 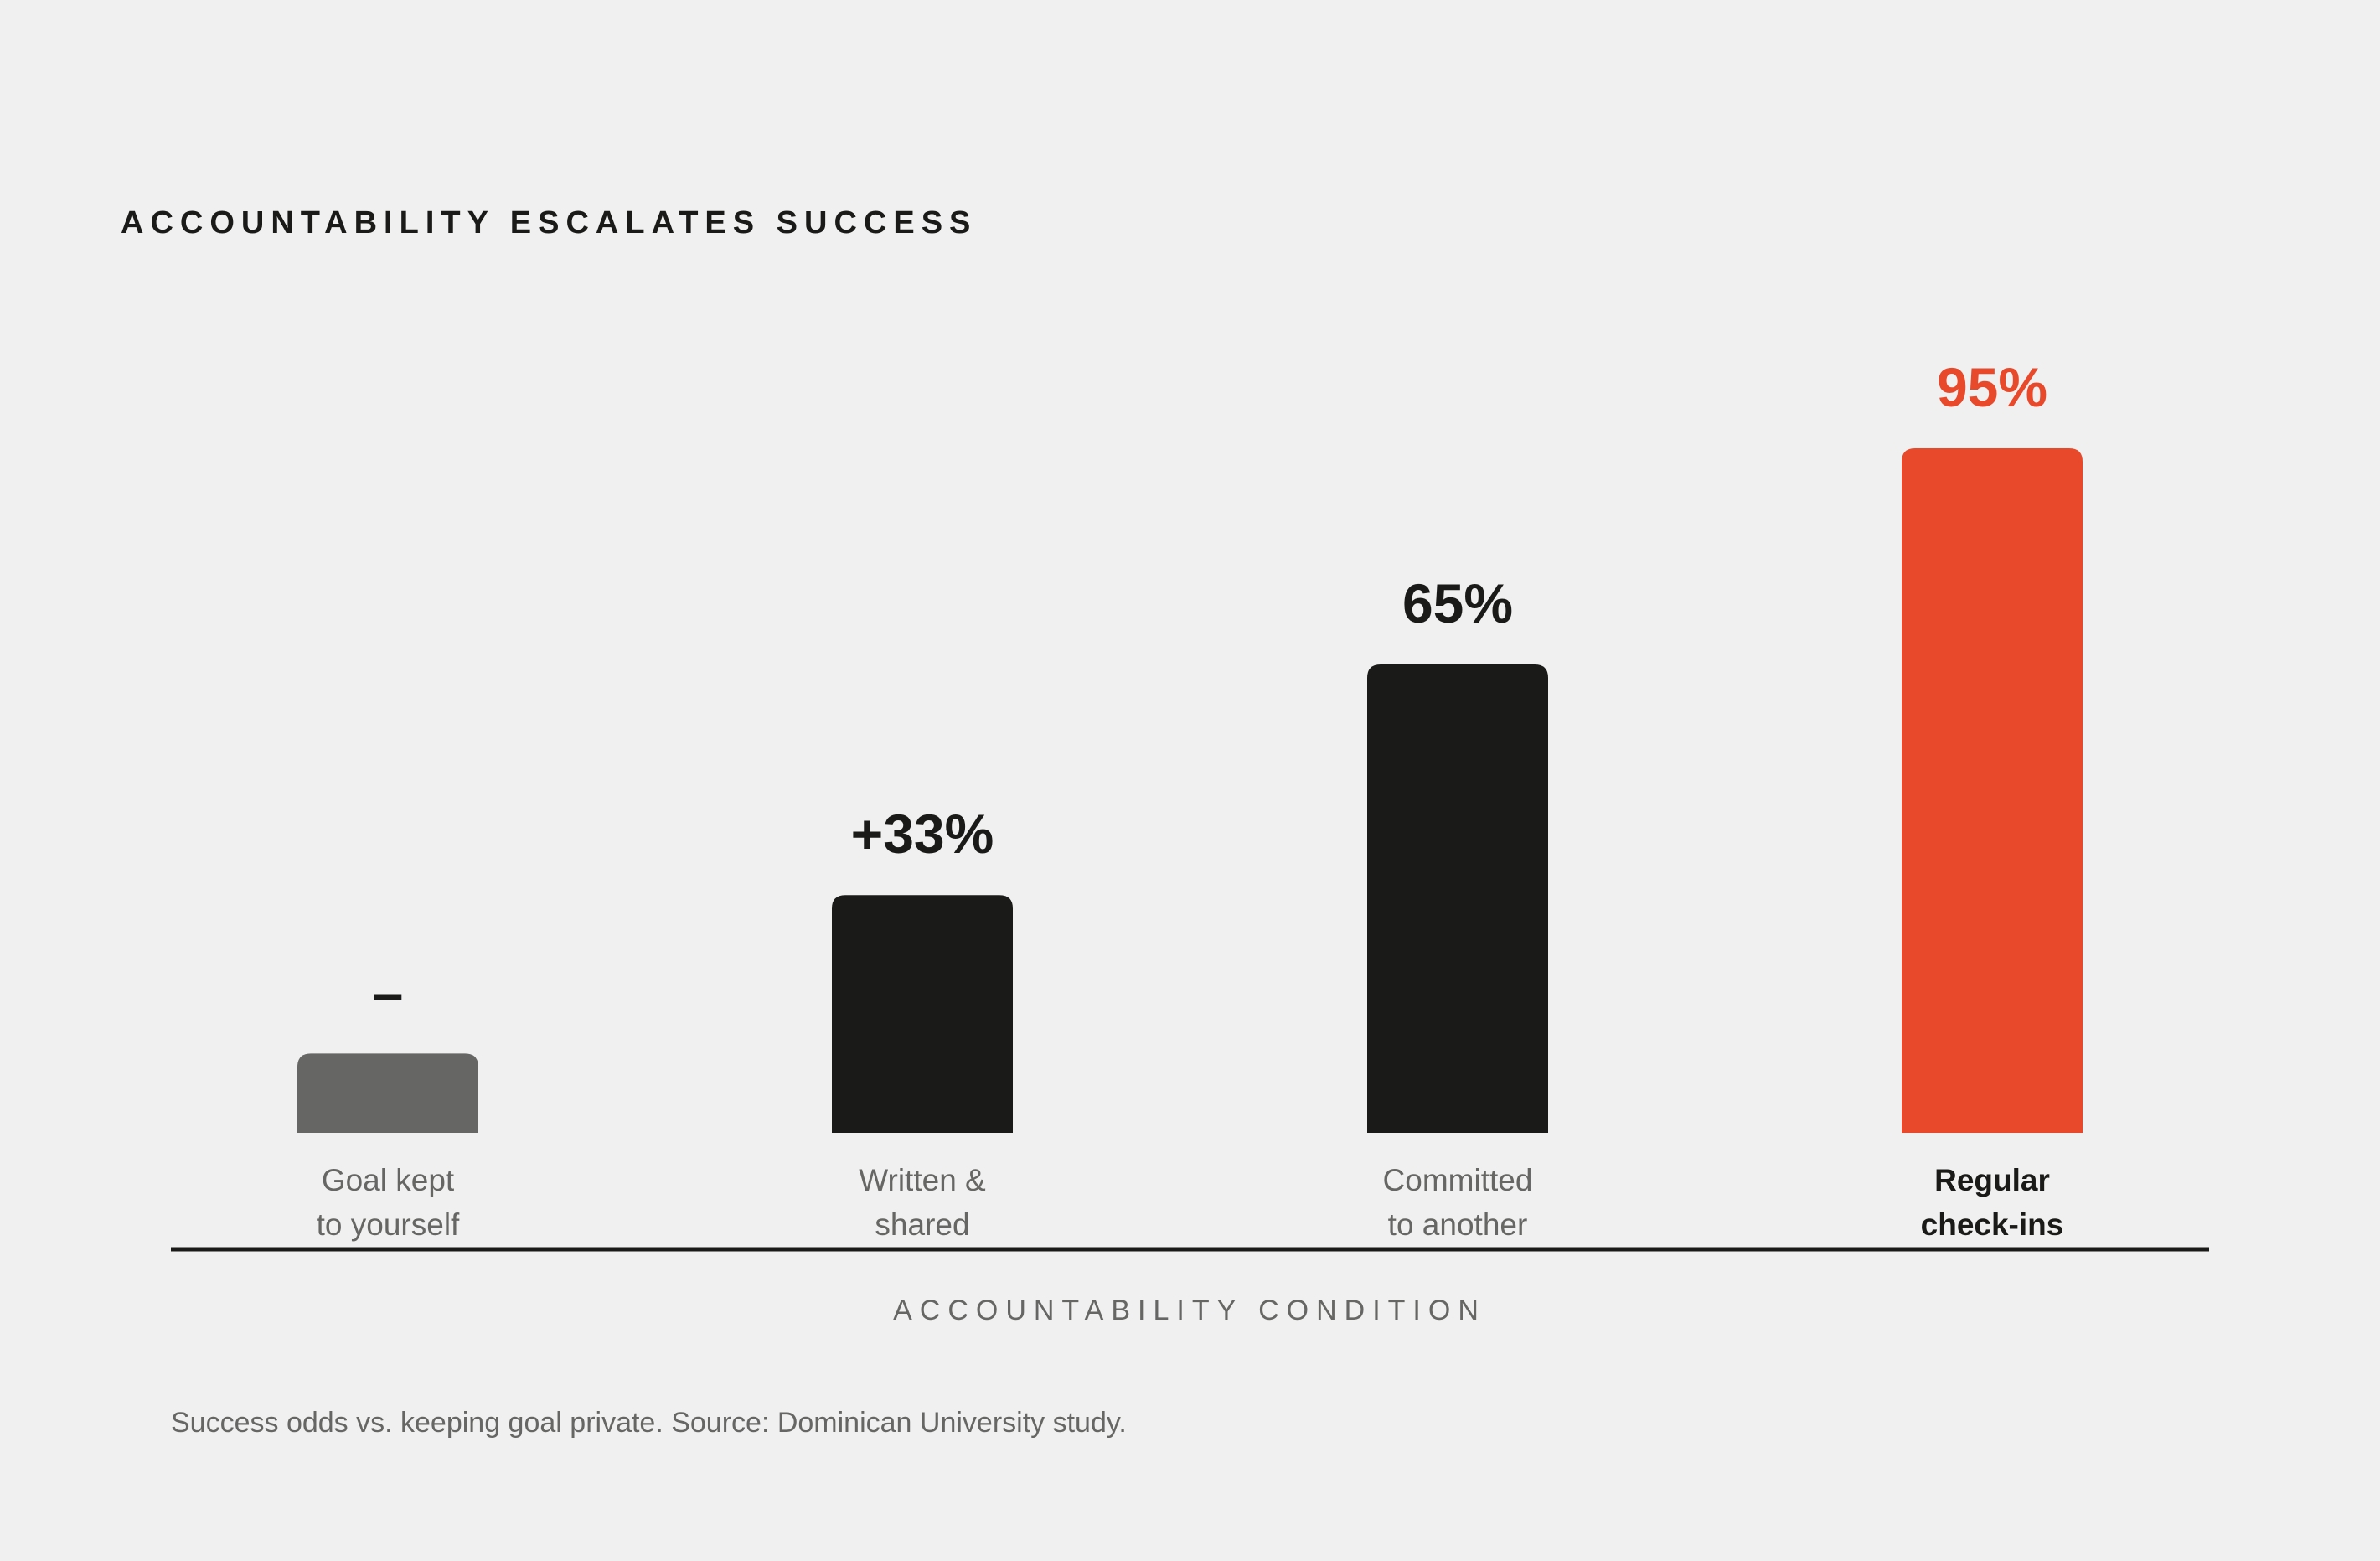 What do you see at coordinates (923, 1180) in the screenshot?
I see `category-label-2-line-1: Written &` at bounding box center [923, 1180].